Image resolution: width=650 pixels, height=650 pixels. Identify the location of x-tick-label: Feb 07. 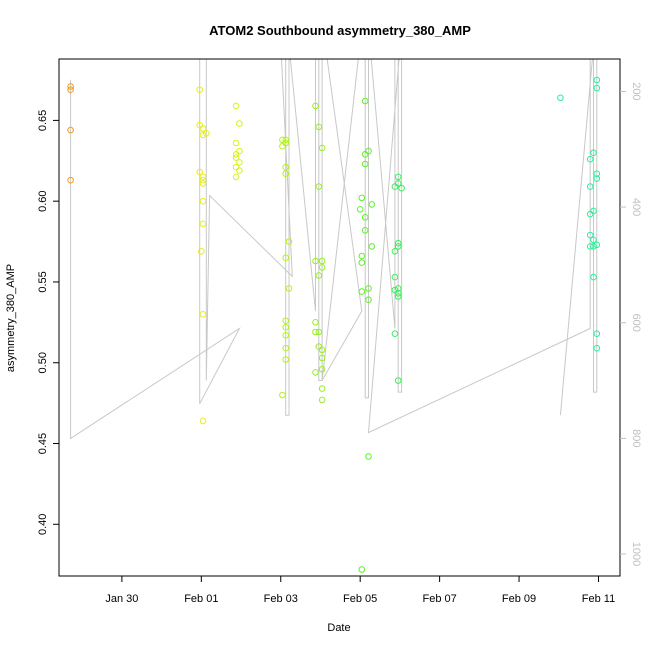
(439, 599).